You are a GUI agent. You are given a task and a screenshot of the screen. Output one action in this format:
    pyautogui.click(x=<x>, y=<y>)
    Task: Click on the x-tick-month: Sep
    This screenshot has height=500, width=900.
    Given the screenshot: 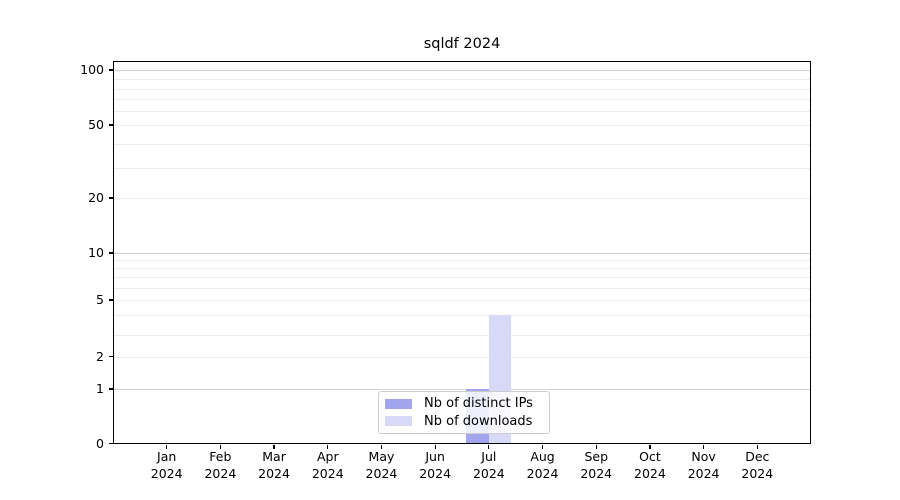 What is the action you would take?
    pyautogui.click(x=596, y=456)
    